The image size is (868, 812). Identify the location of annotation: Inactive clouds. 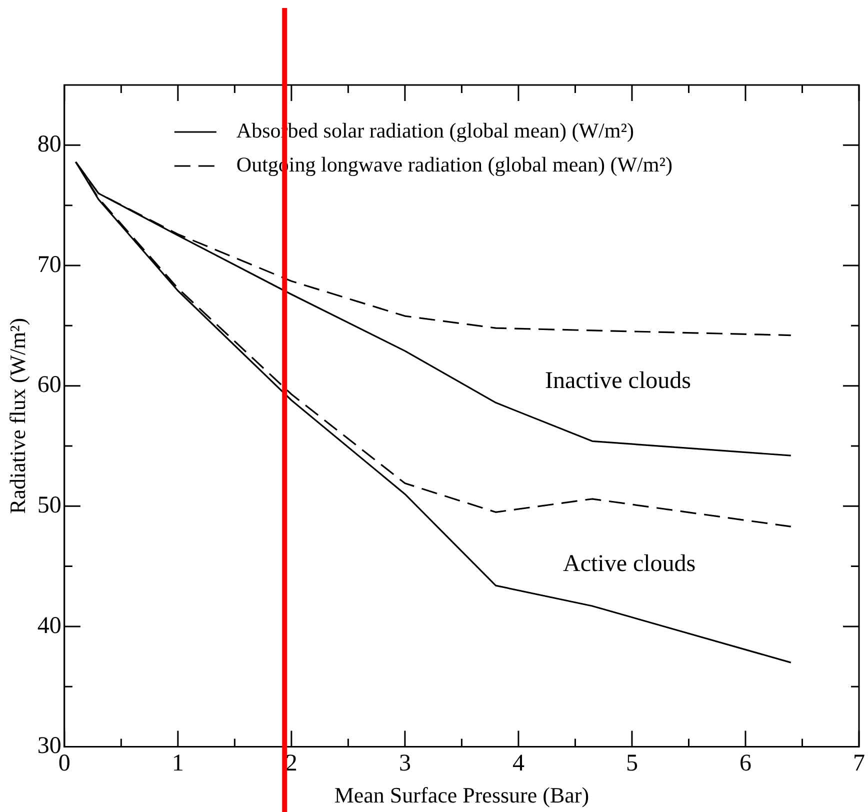
(618, 381).